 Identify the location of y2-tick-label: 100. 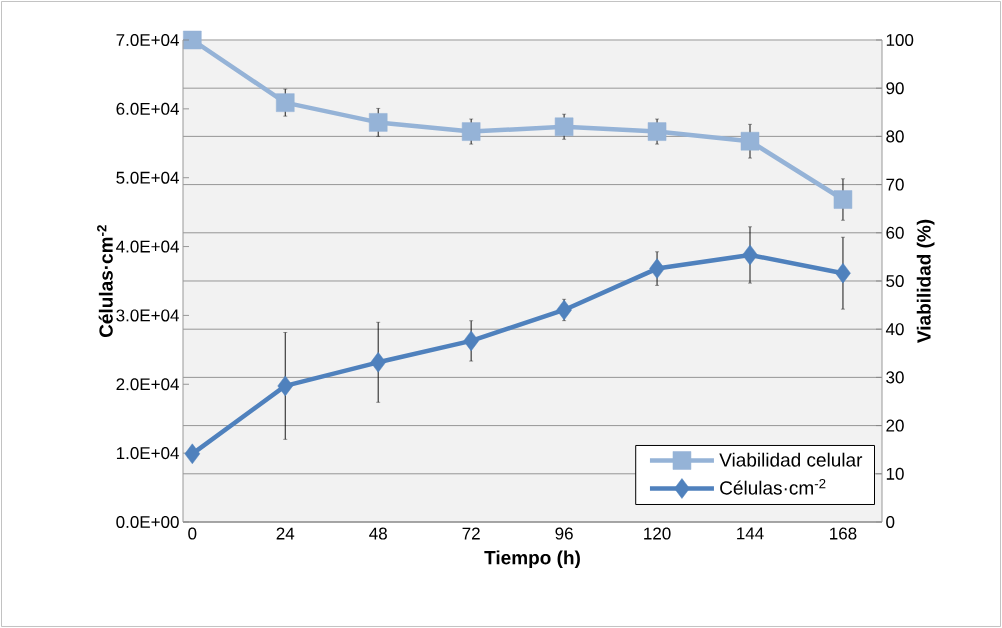
(900, 40).